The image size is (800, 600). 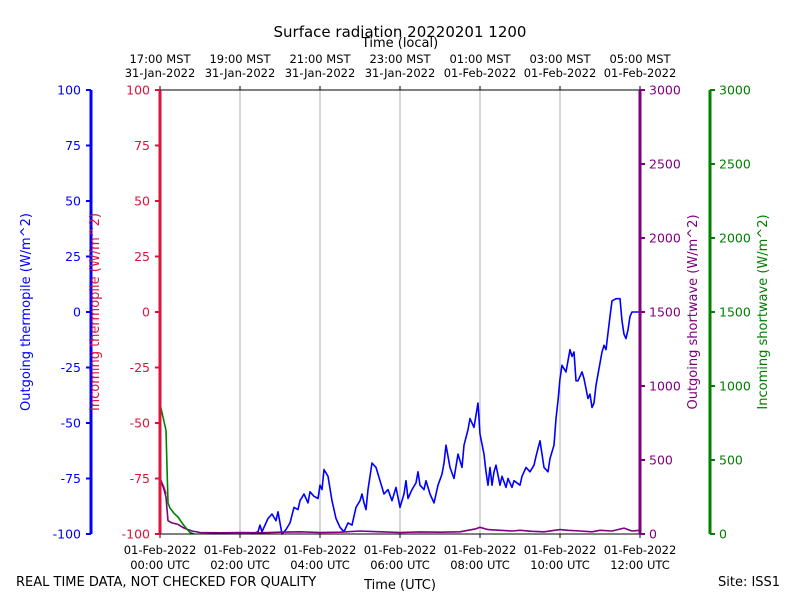 What do you see at coordinates (640, 565) in the screenshot?
I see `x-tick-label-utc-time: 12:00 UTC` at bounding box center [640, 565].